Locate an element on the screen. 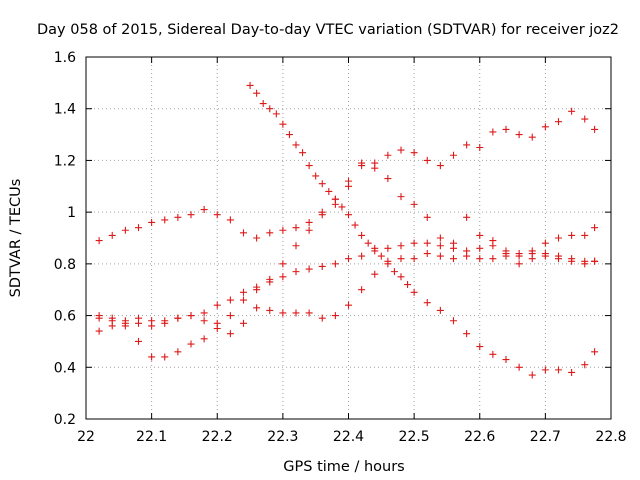 The width and height of the screenshot is (640, 480). x-axis-label: GPS time / hours is located at coordinates (343, 467).